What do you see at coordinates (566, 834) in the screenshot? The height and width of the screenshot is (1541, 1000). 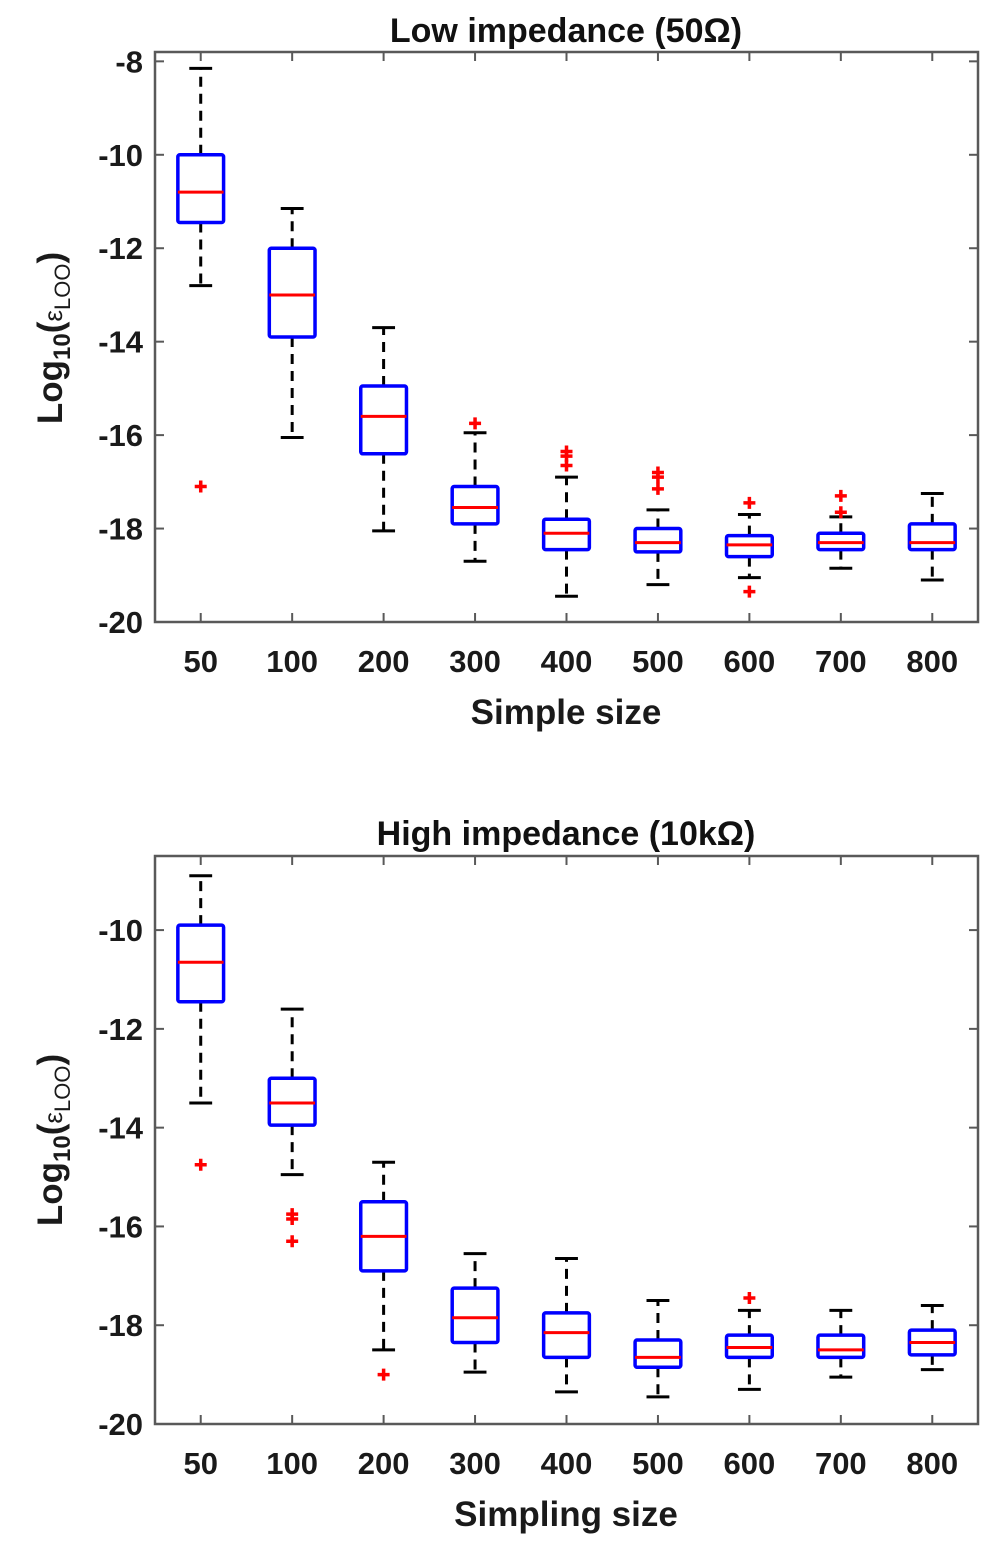 I see `chart-title: High impedance (10kΩ)` at bounding box center [566, 834].